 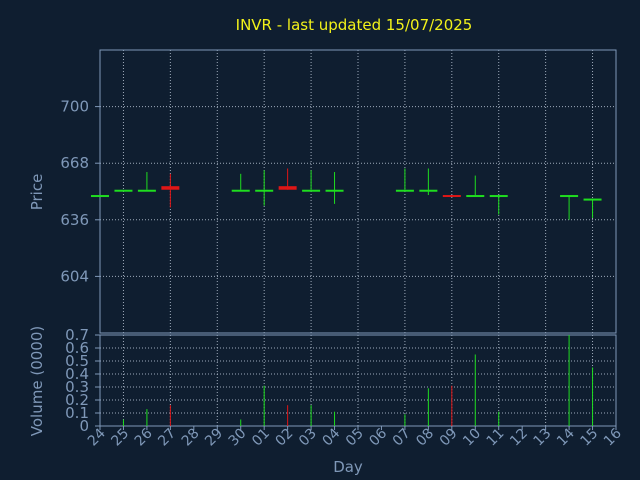 What do you see at coordinates (214, 438) in the screenshot?
I see `x-tick-label: 29` at bounding box center [214, 438].